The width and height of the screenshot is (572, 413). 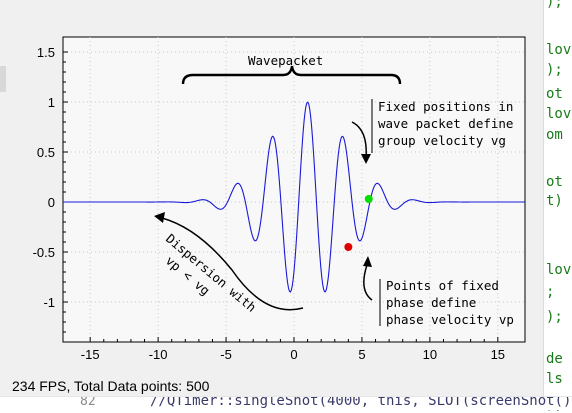 What do you see at coordinates (445, 123) in the screenshot?
I see `group-annotation-line-2: wave packet define` at bounding box center [445, 123].